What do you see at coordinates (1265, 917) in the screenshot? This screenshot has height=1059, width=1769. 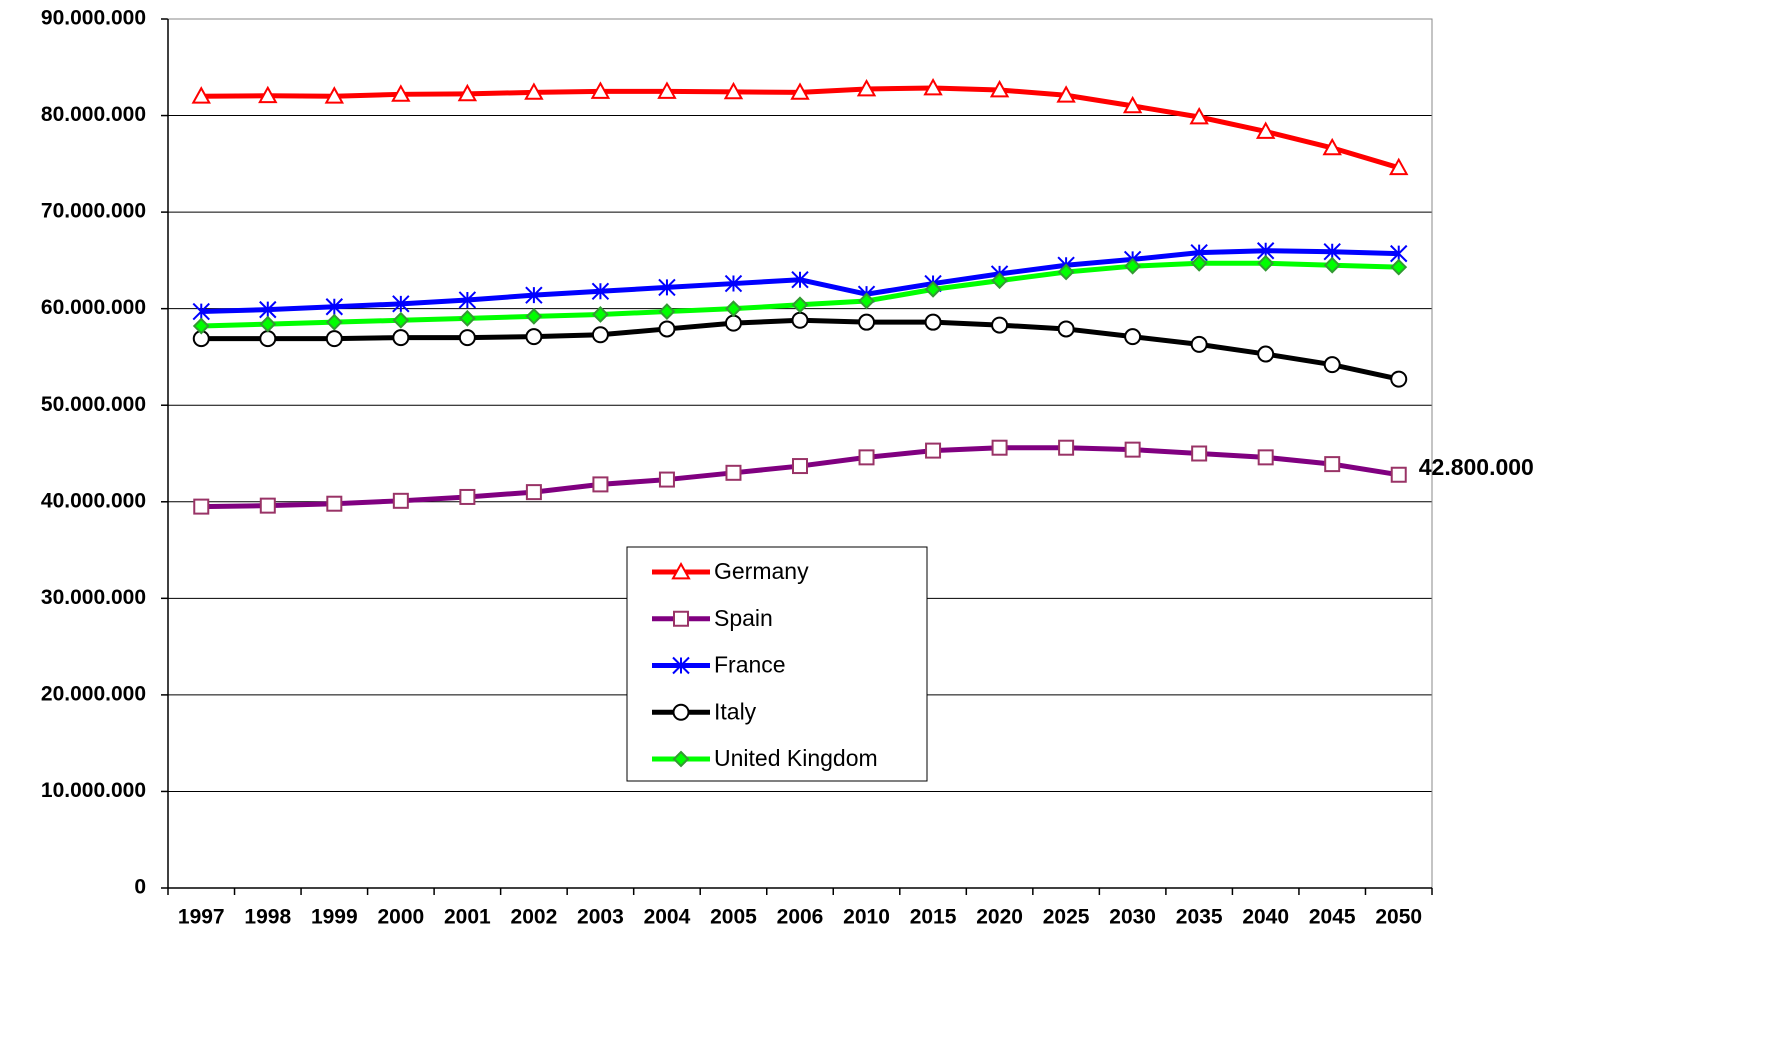 I see `x-tick-label: 2040` at bounding box center [1265, 917].